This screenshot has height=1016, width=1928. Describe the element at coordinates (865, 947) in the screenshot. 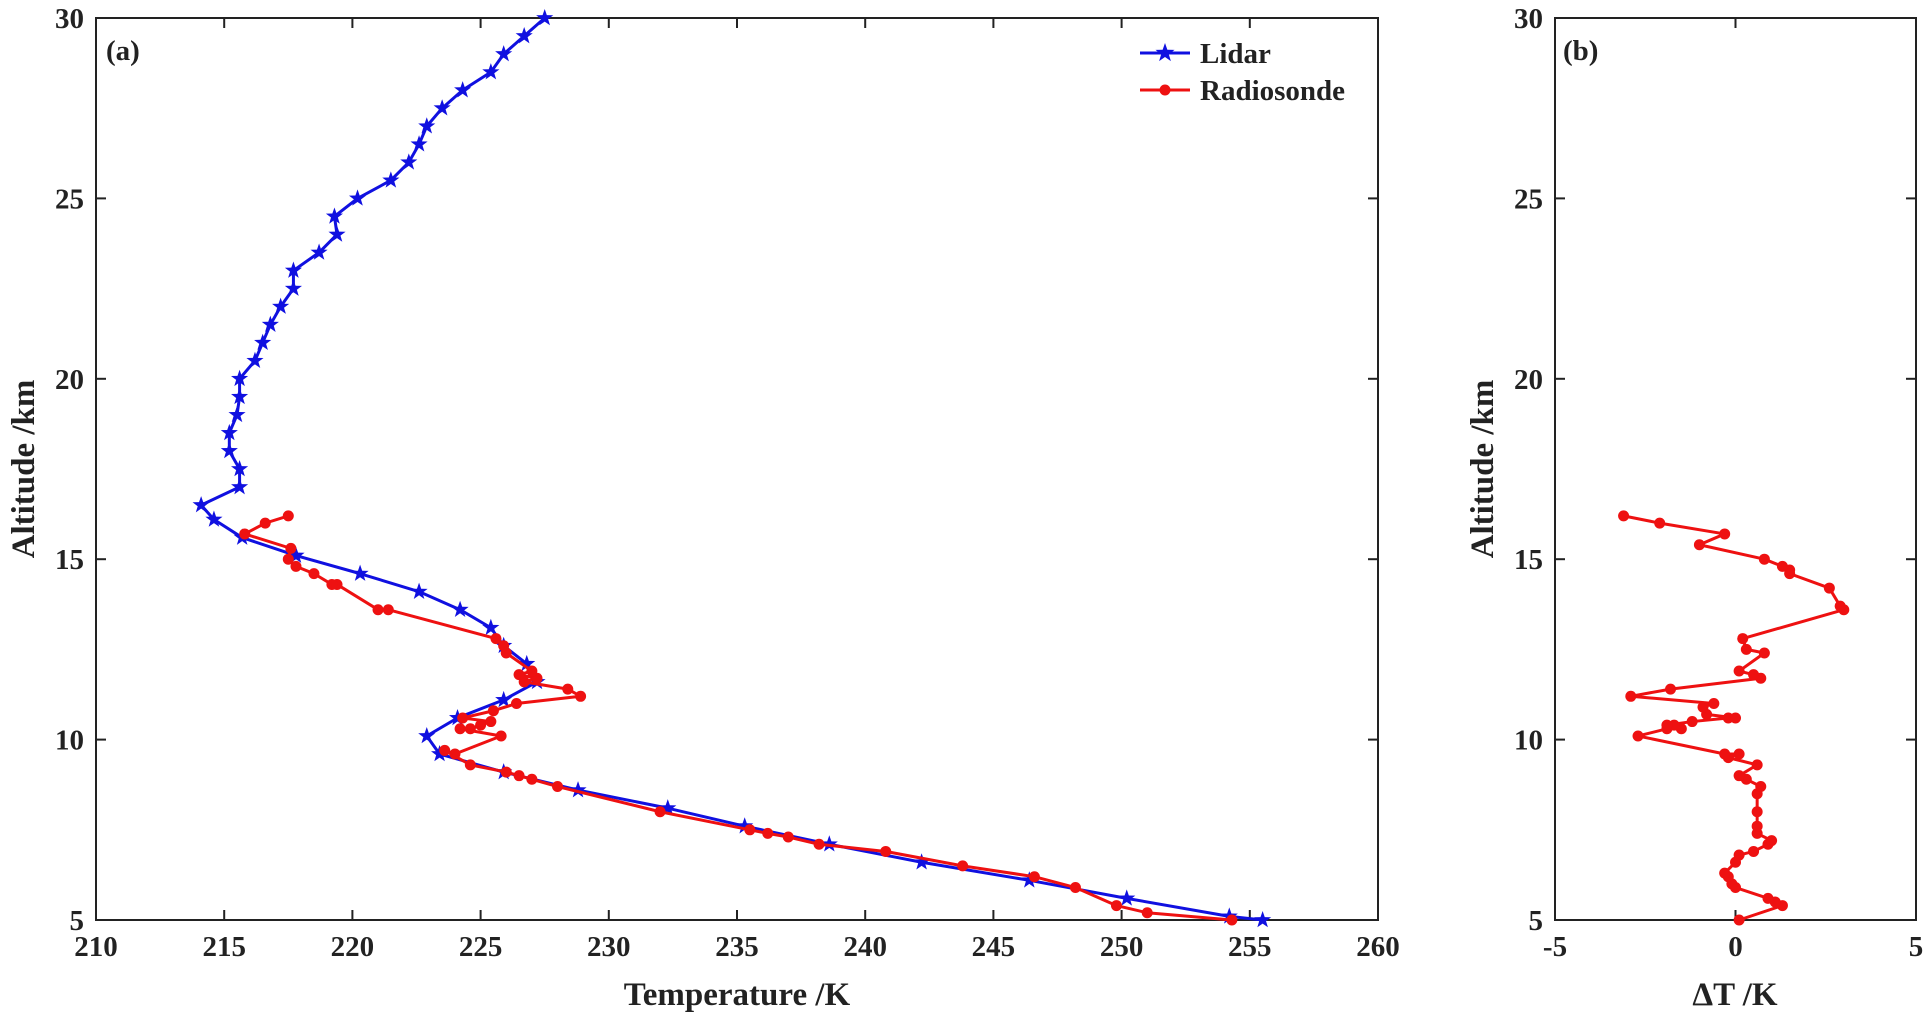

I see `x-tick-label: 240` at that location.